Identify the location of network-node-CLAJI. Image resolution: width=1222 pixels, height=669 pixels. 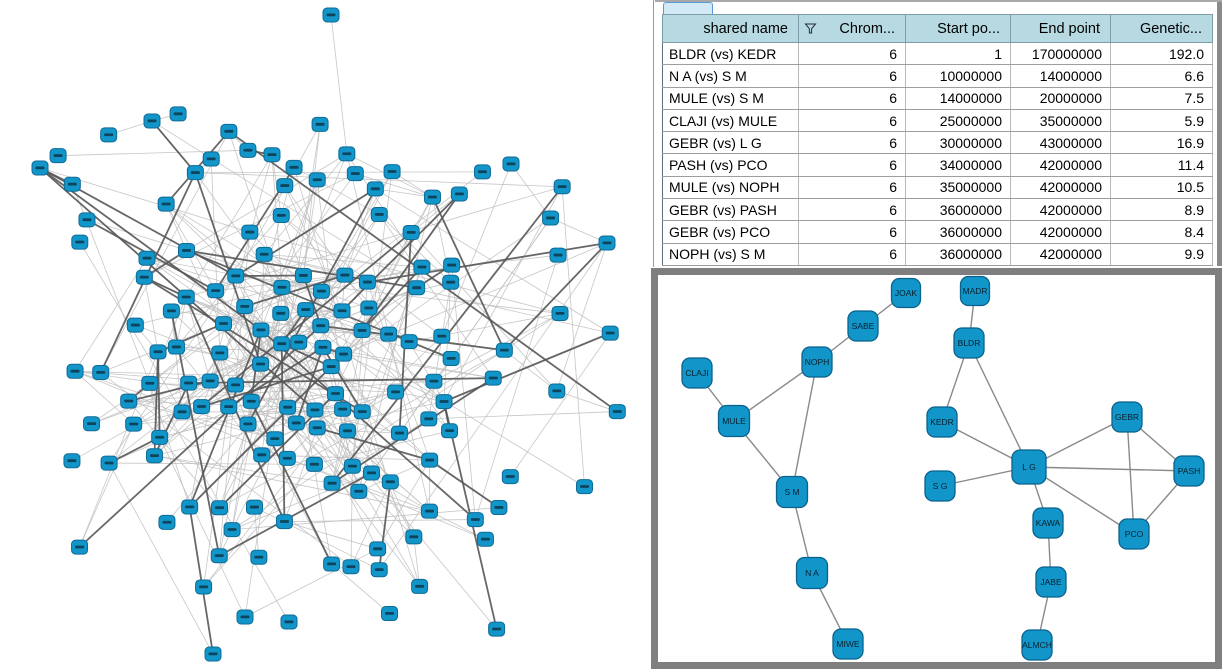
(697, 373).